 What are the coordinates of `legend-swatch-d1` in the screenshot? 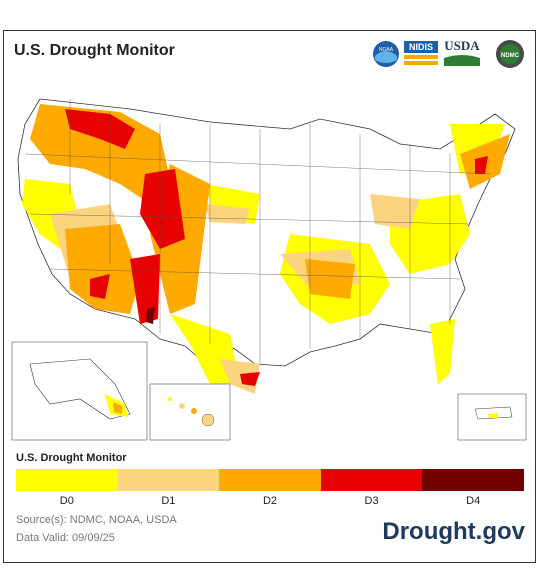 It's located at (168, 480).